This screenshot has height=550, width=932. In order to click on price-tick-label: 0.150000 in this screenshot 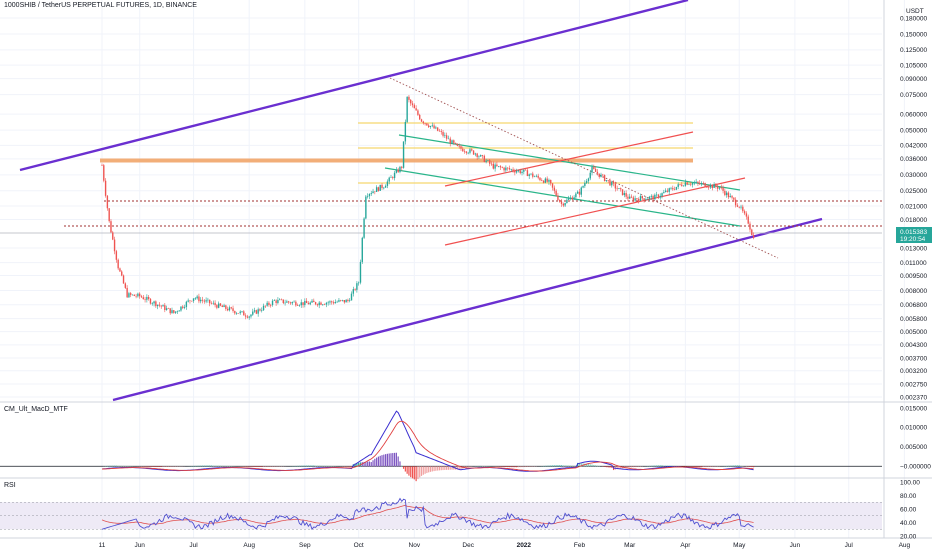, I will do `click(913, 34)`.